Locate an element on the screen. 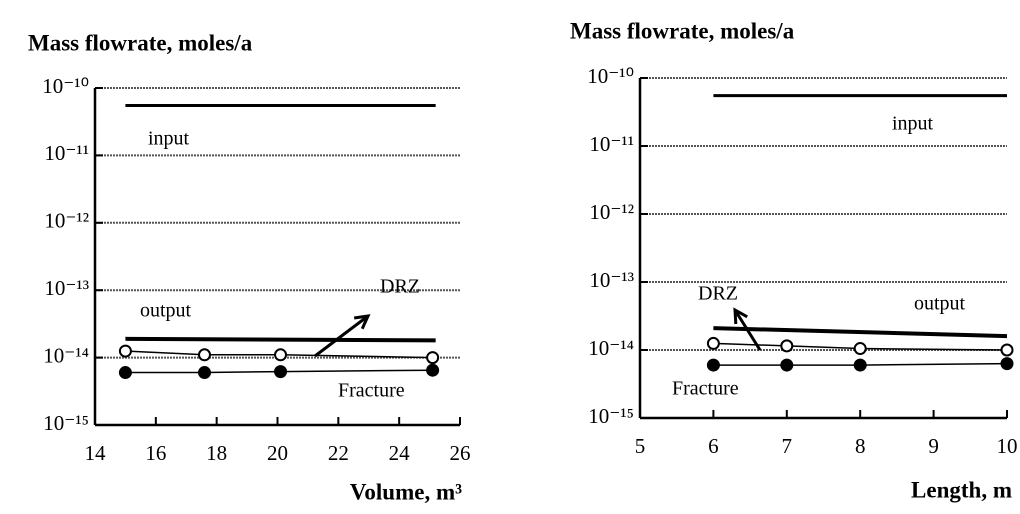 The height and width of the screenshot is (514, 1020). x-tick-label: 6 is located at coordinates (713, 446).